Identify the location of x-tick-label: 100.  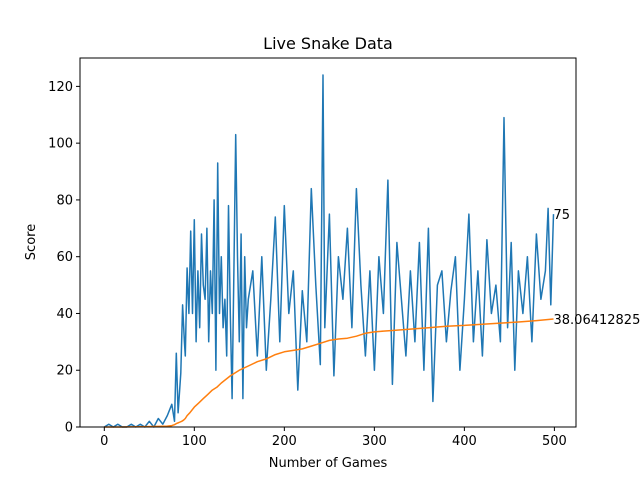
(194, 441).